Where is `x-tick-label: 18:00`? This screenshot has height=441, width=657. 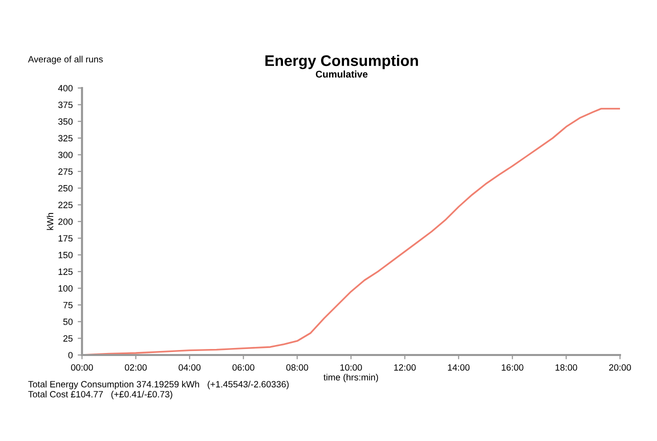
x-tick-label: 18:00 is located at coordinates (567, 367).